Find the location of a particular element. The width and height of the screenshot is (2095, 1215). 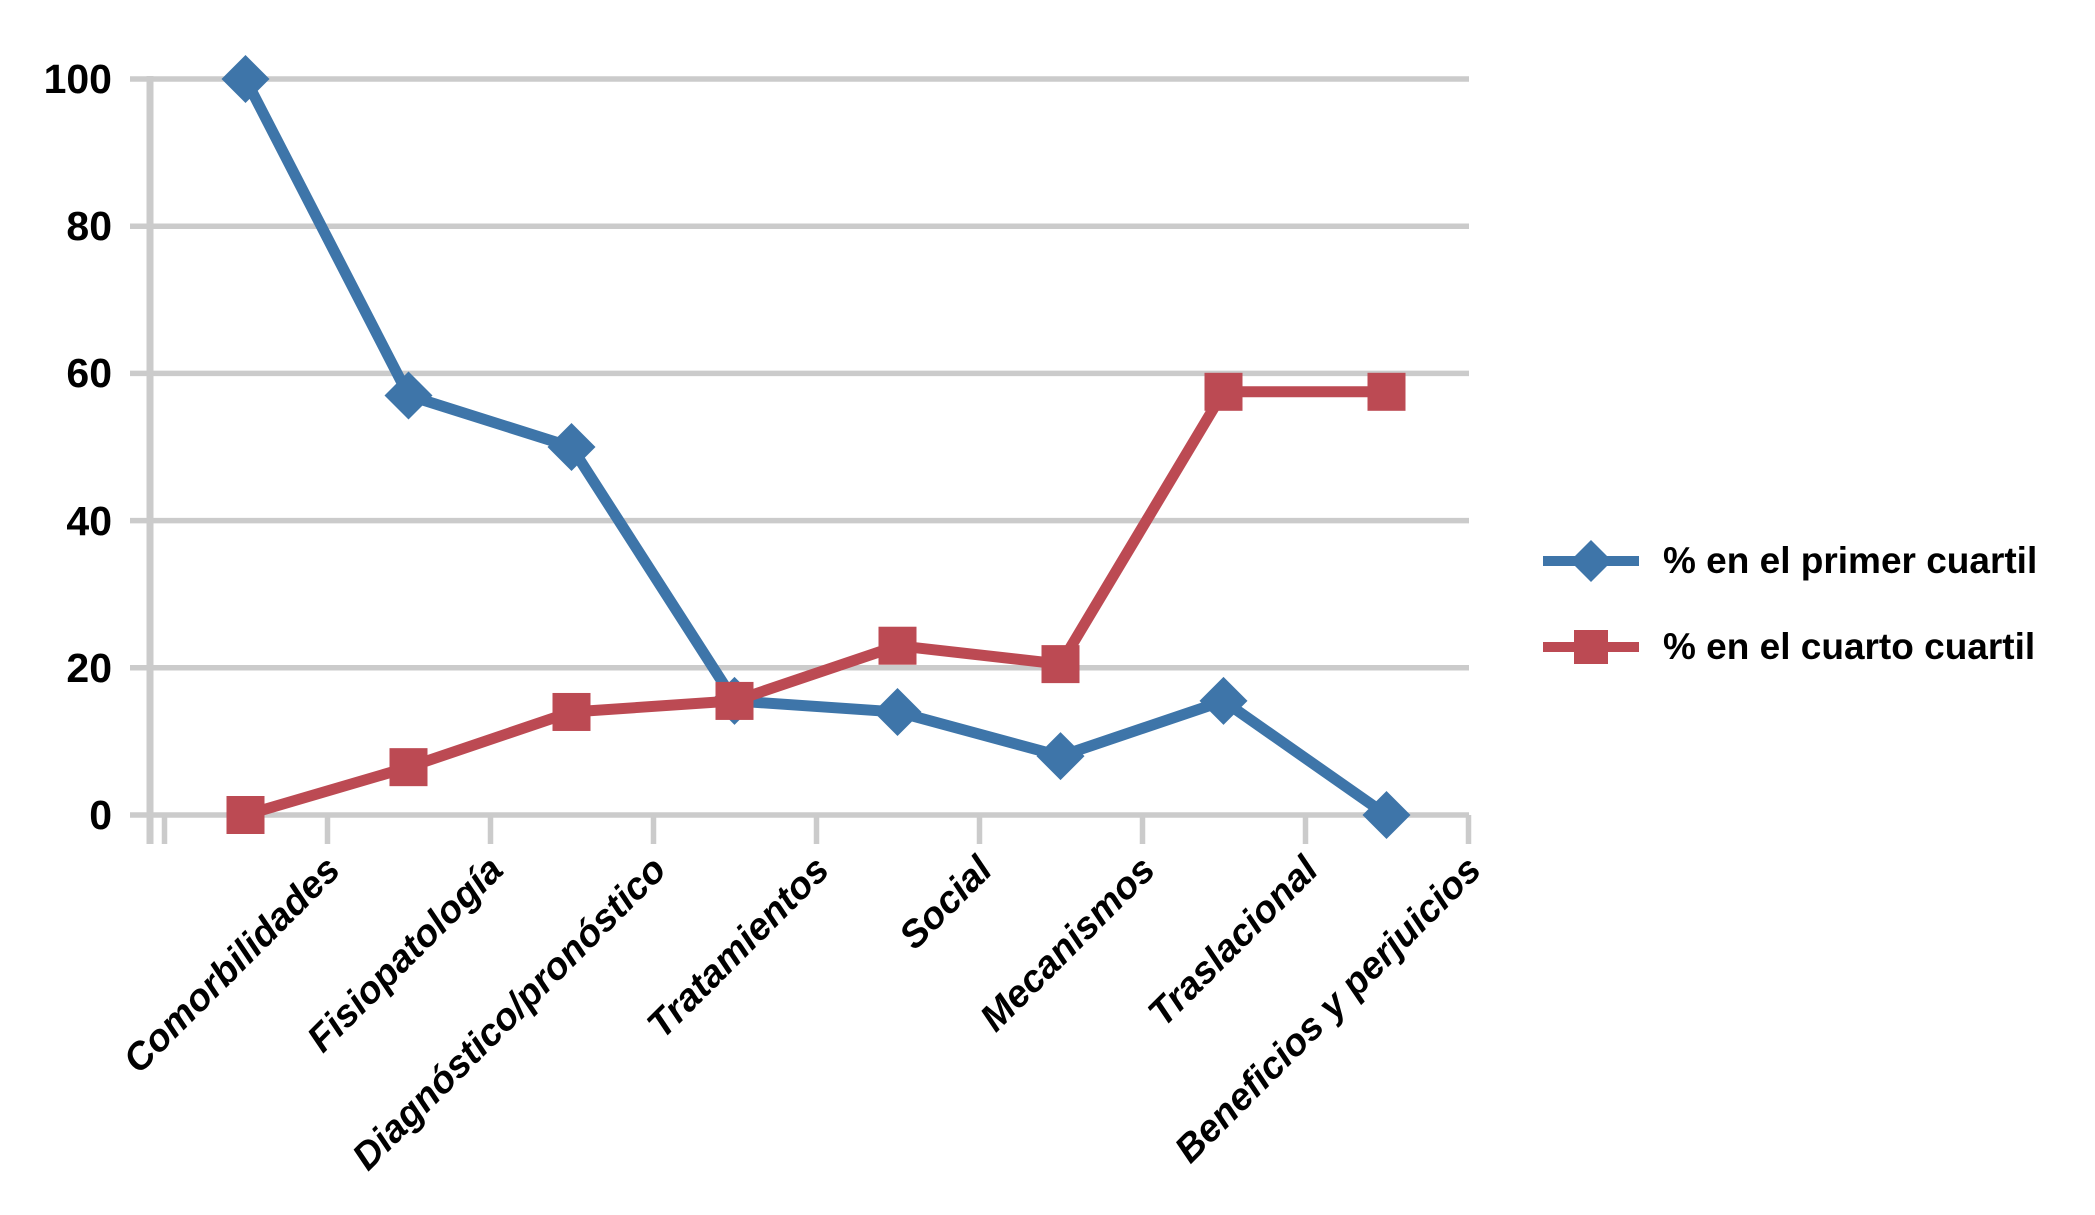

y-axis-tick-label: 100 is located at coordinates (77, 79).